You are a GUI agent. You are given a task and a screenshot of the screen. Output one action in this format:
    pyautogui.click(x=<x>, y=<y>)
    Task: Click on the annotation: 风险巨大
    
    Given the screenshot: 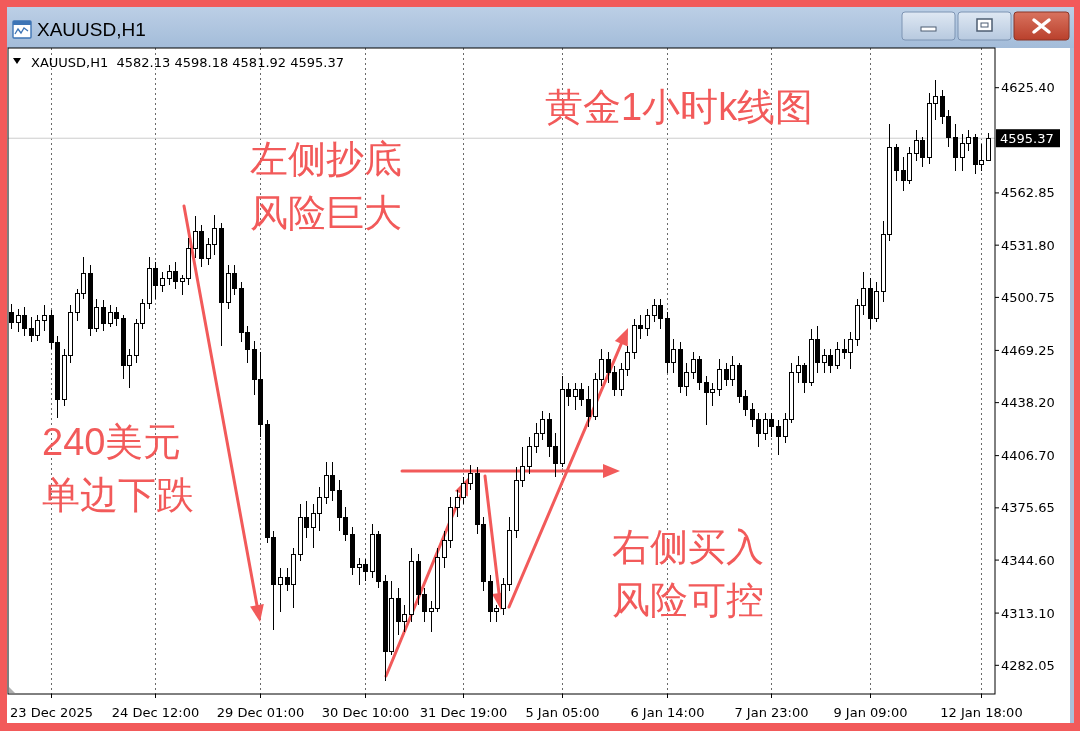 What is the action you would take?
    pyautogui.click(x=326, y=213)
    